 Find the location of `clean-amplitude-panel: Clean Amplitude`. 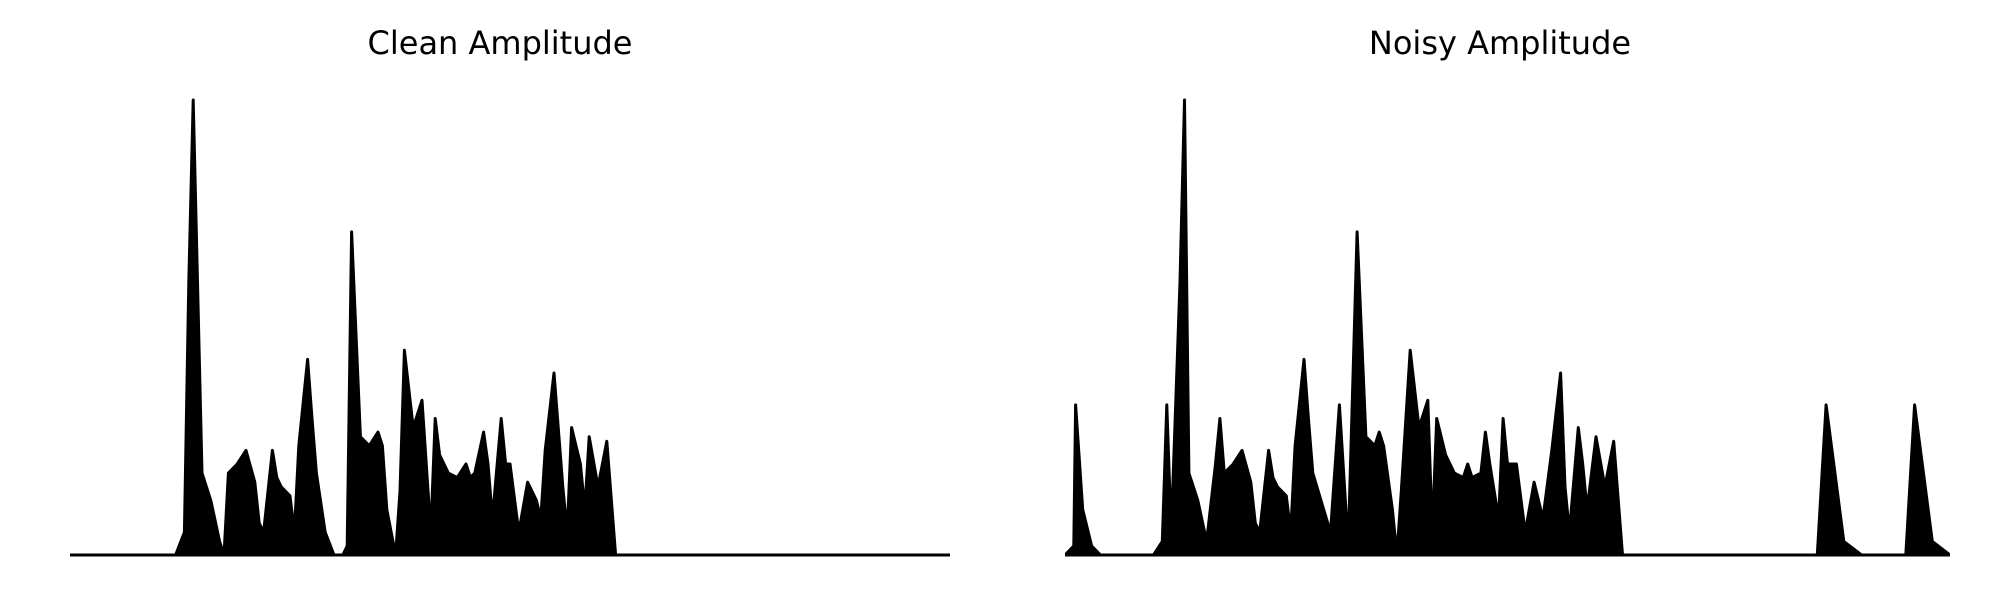

clean-amplitude-panel: Clean Amplitude is located at coordinates (500, 43).